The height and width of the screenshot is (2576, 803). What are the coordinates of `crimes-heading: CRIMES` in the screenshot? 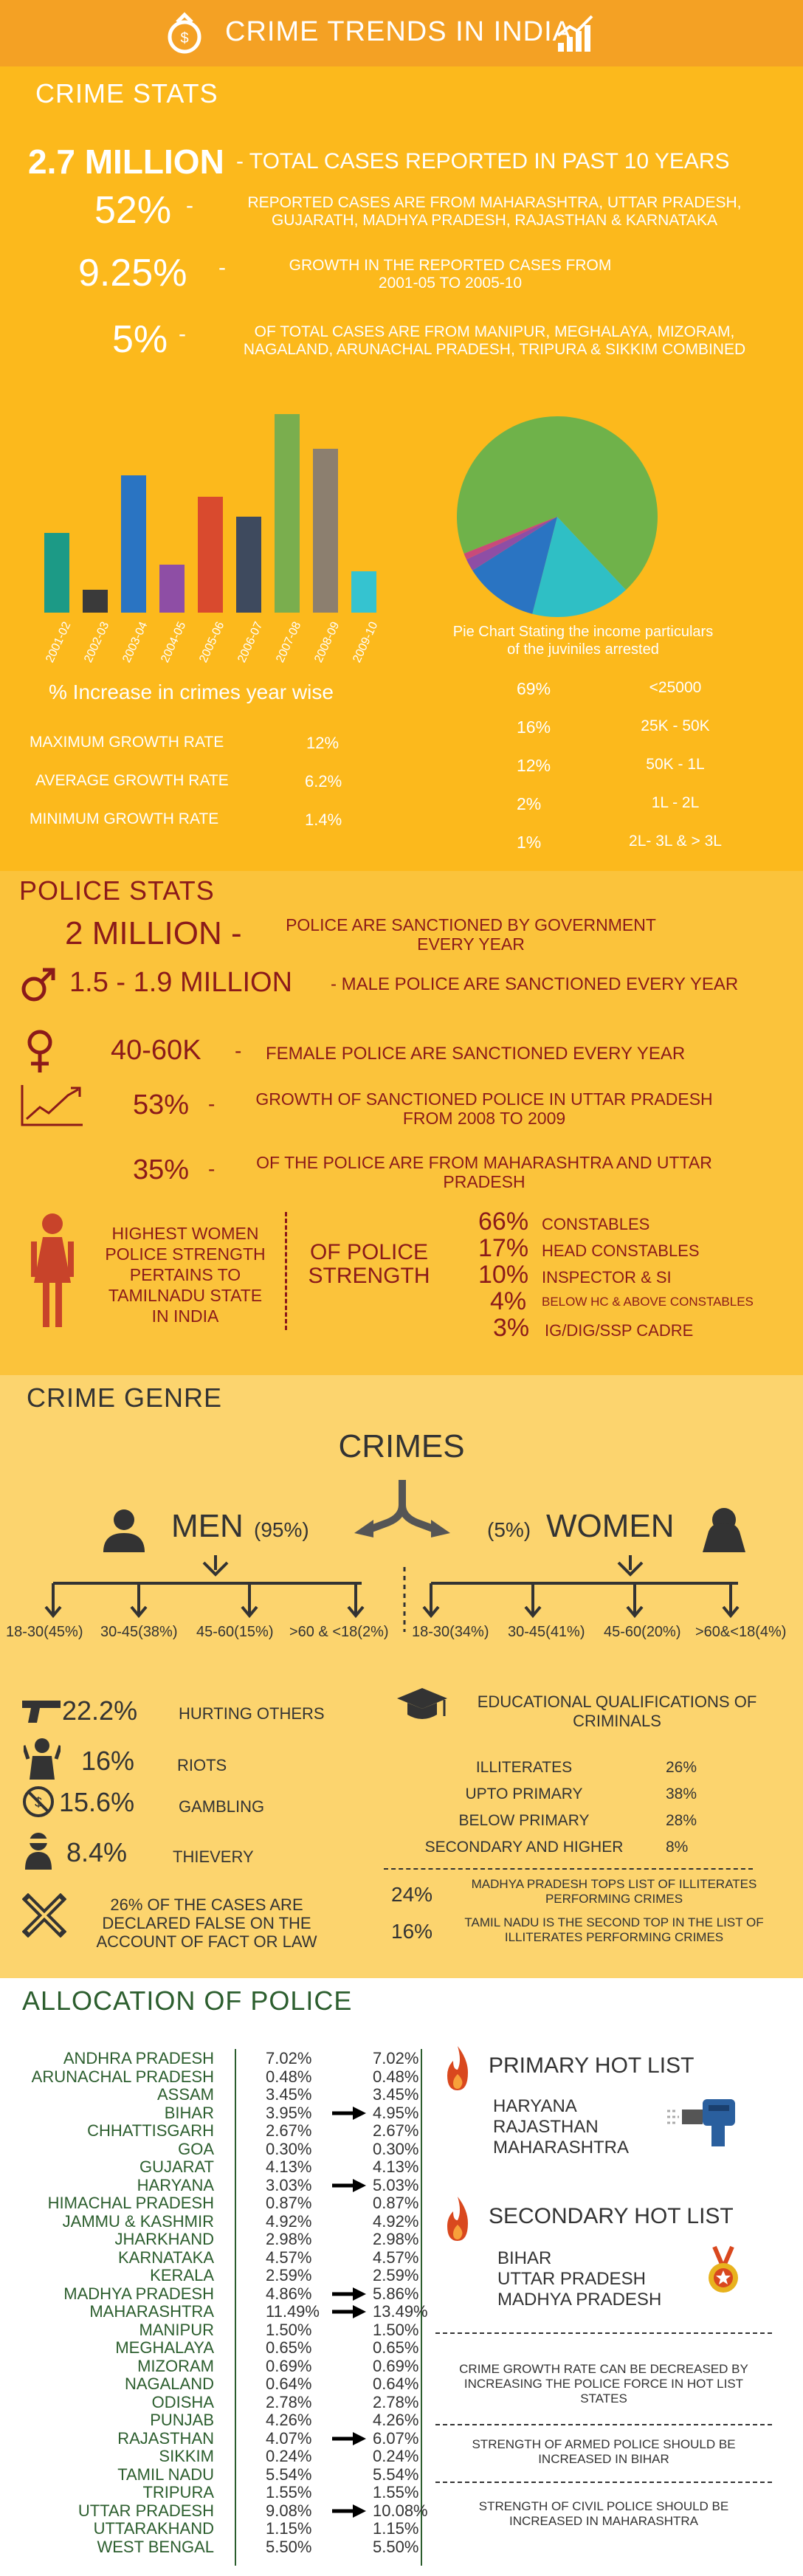 It's located at (401, 1446).